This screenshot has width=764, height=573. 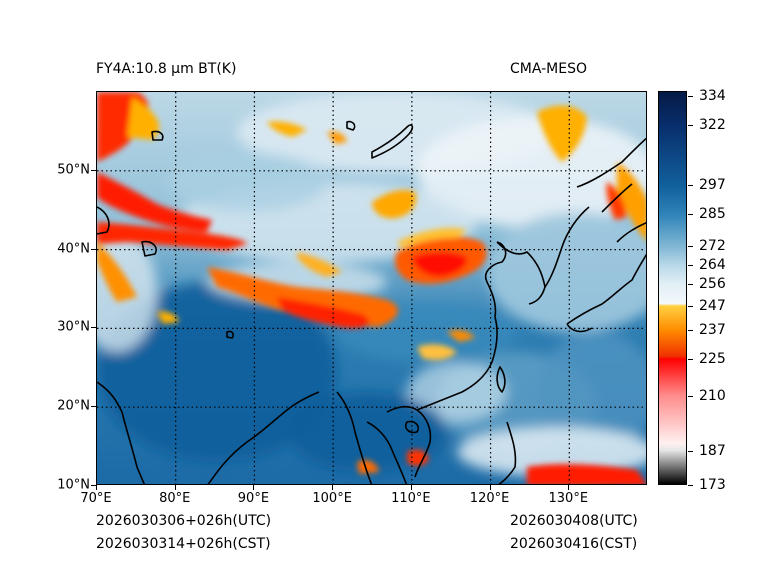 I want to click on hainan, so click(x=412, y=427).